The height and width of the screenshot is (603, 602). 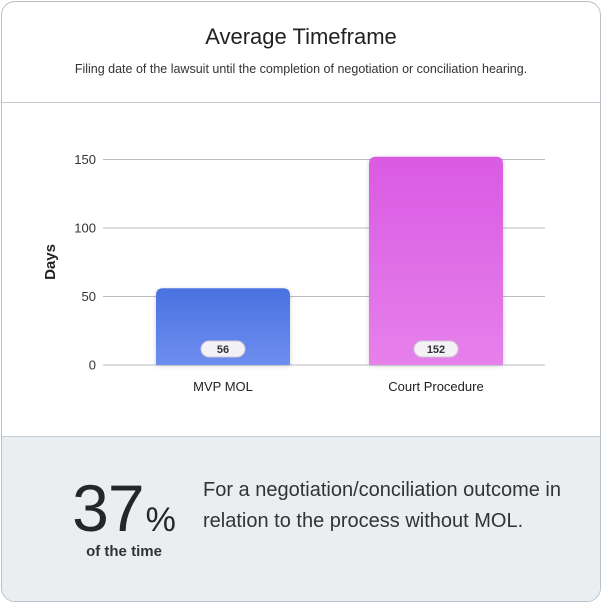 I want to click on y-tick-label: 50, so click(x=89, y=296).